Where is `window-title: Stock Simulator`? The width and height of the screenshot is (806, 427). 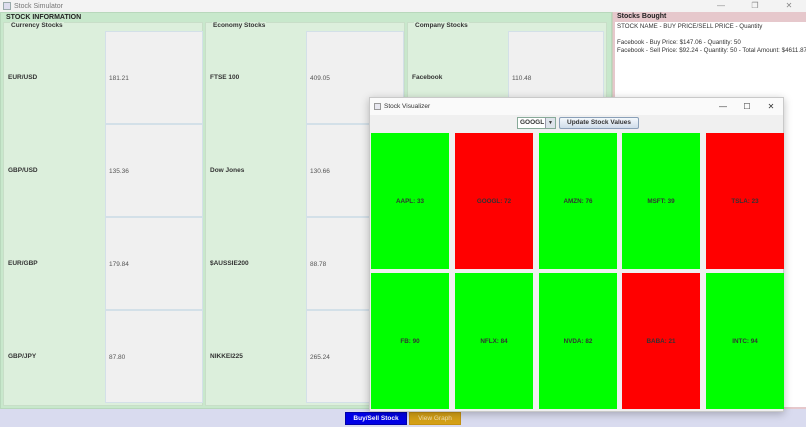 window-title: Stock Simulator is located at coordinates (39, 6).